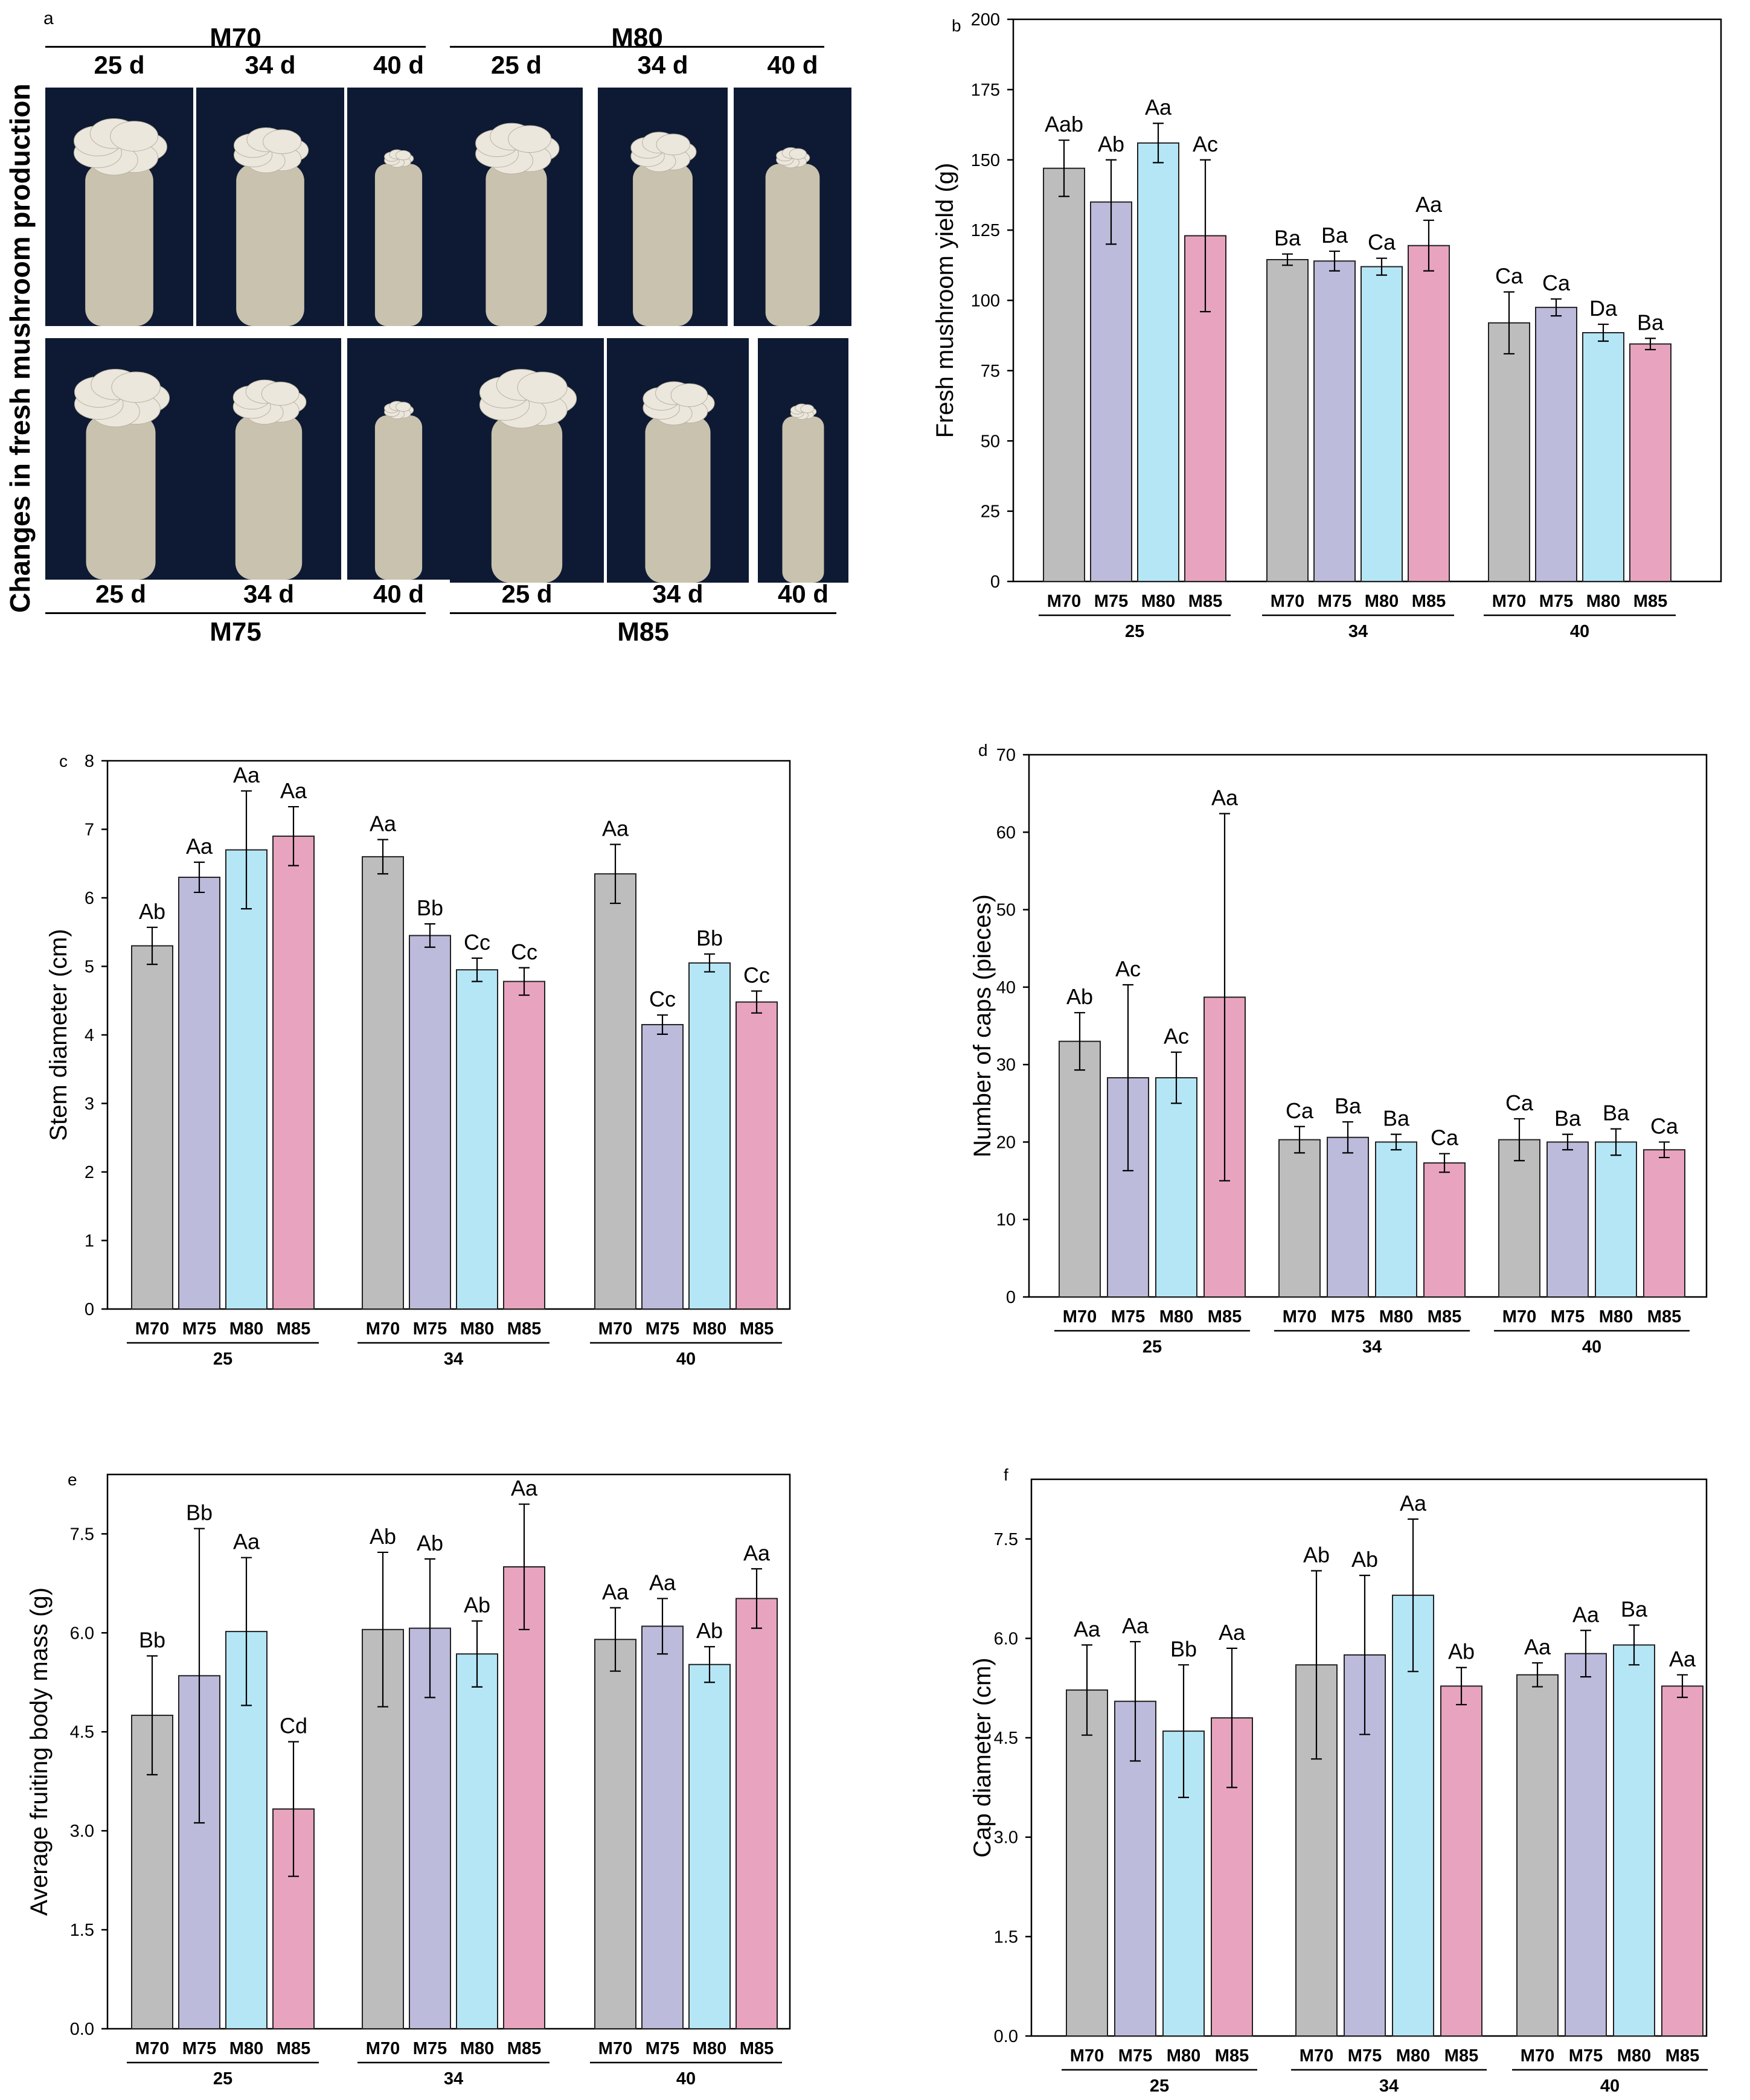 The height and width of the screenshot is (2100, 1750). Describe the element at coordinates (985, 160) in the screenshot. I see `y-tick-label: 150` at that location.